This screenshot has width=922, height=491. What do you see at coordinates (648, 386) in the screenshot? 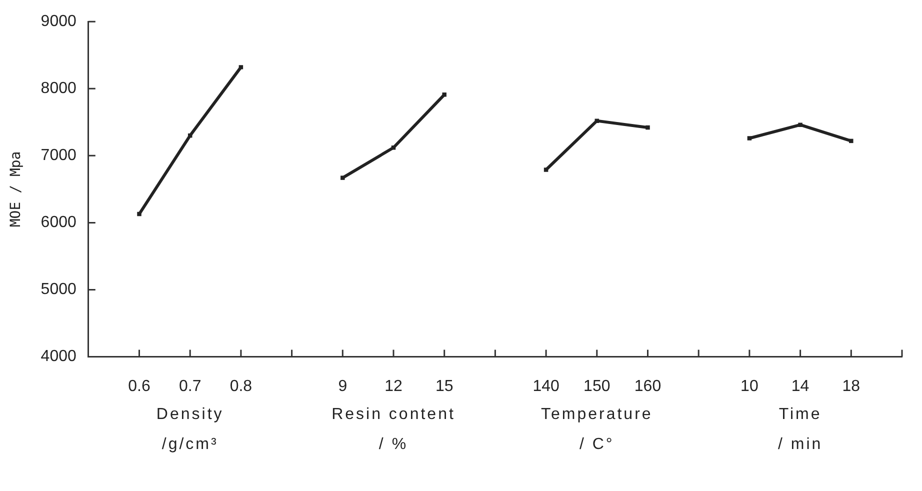
I see `x-tick-label: 160` at bounding box center [648, 386].